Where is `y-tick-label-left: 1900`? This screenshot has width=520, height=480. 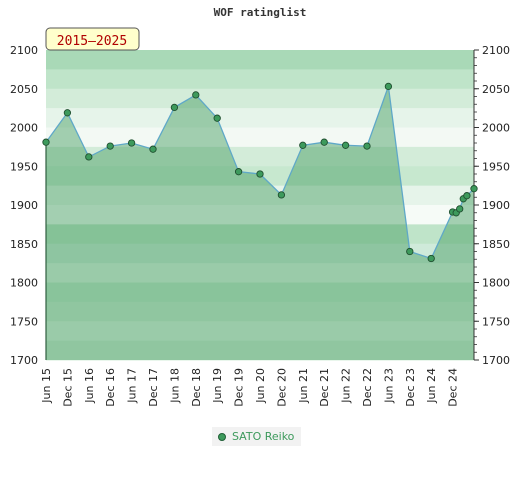 y-tick-label-left: 1900 is located at coordinates (24, 205).